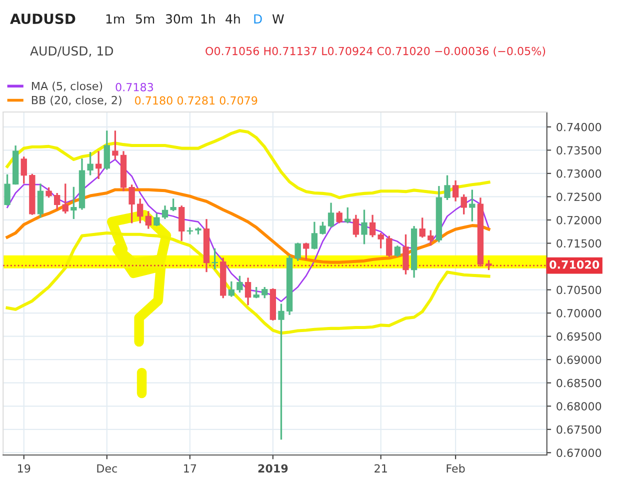 This screenshot has height=494, width=625. Describe the element at coordinates (24, 468) in the screenshot. I see `x-tick-label: 19` at that location.